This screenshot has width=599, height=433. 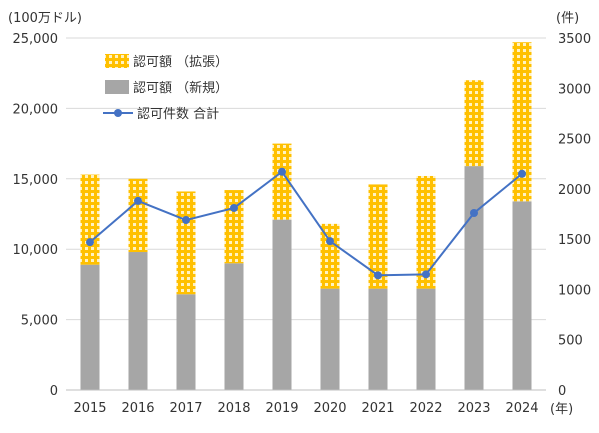 I want to click on x-tick-label: 2022, so click(x=425, y=408).